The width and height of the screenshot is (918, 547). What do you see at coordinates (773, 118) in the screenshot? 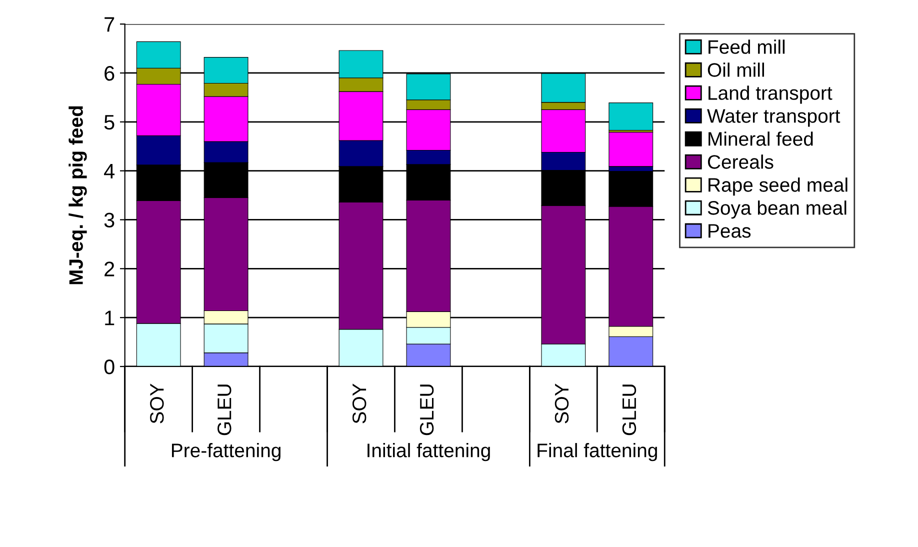
I see `legend-label: Water transport` at bounding box center [773, 118].